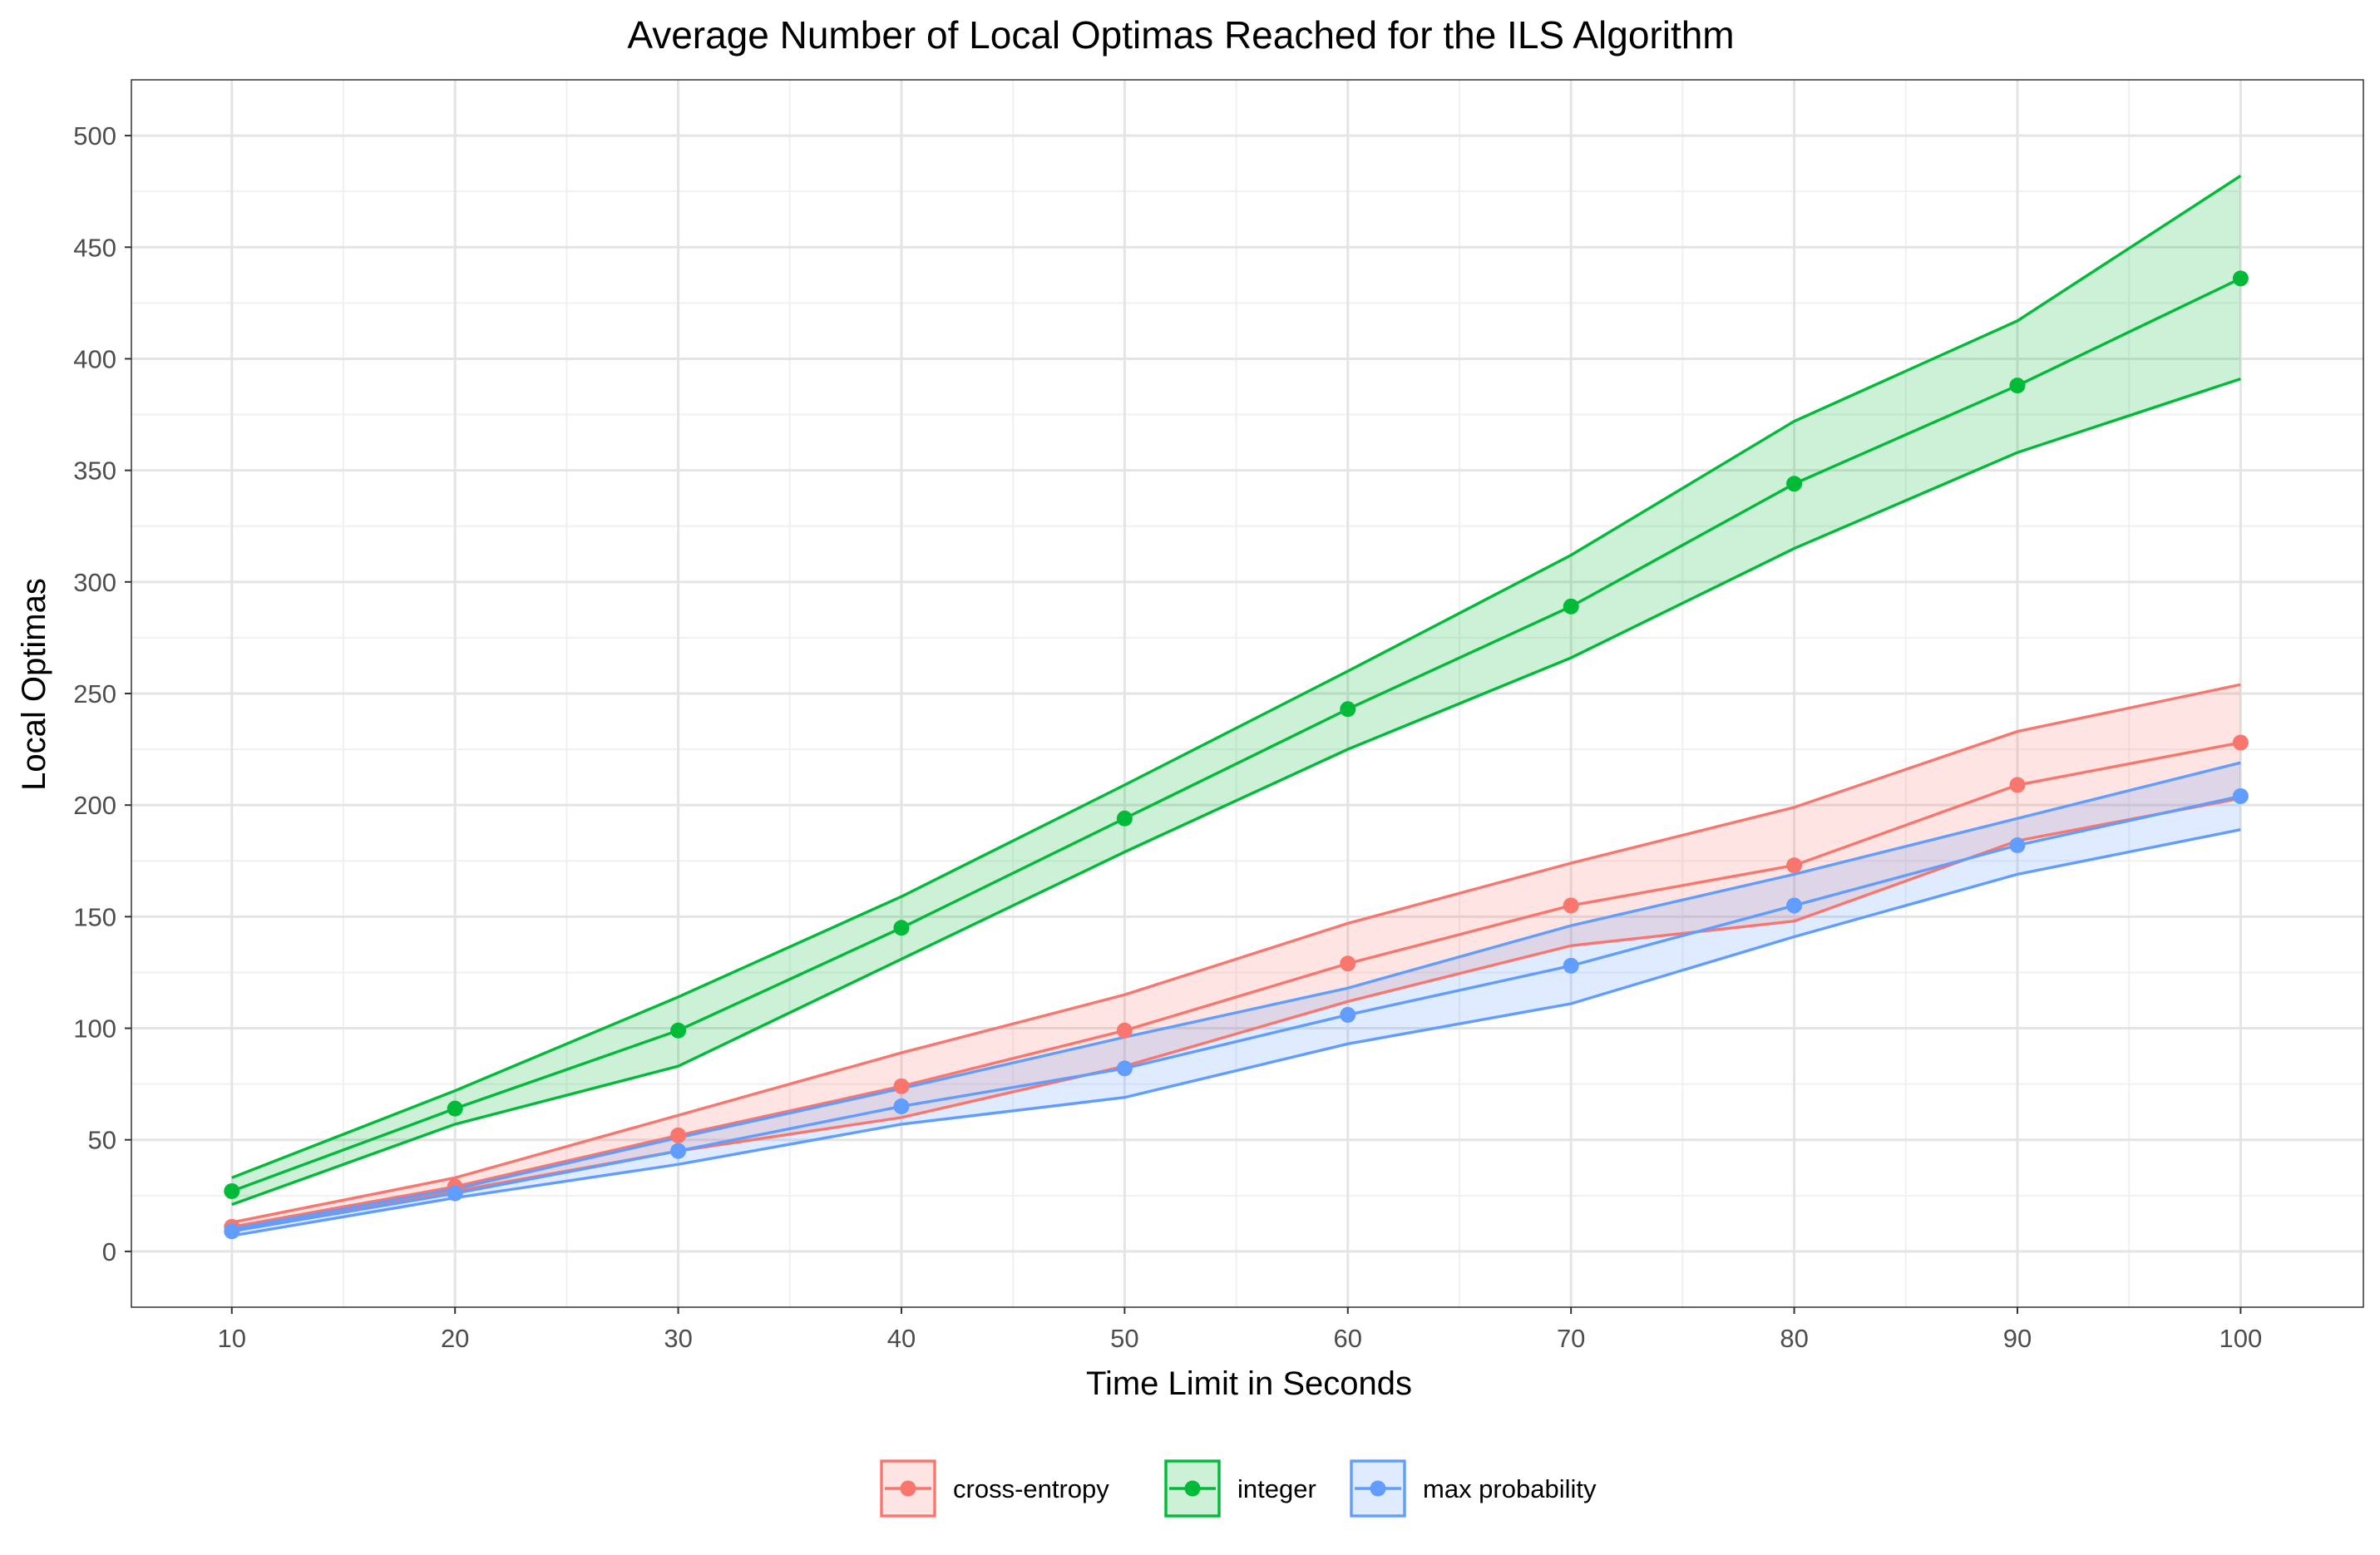 Image resolution: width=2380 pixels, height=1555 pixels. What do you see at coordinates (1348, 1338) in the screenshot?
I see `x-tick-label: 60` at bounding box center [1348, 1338].